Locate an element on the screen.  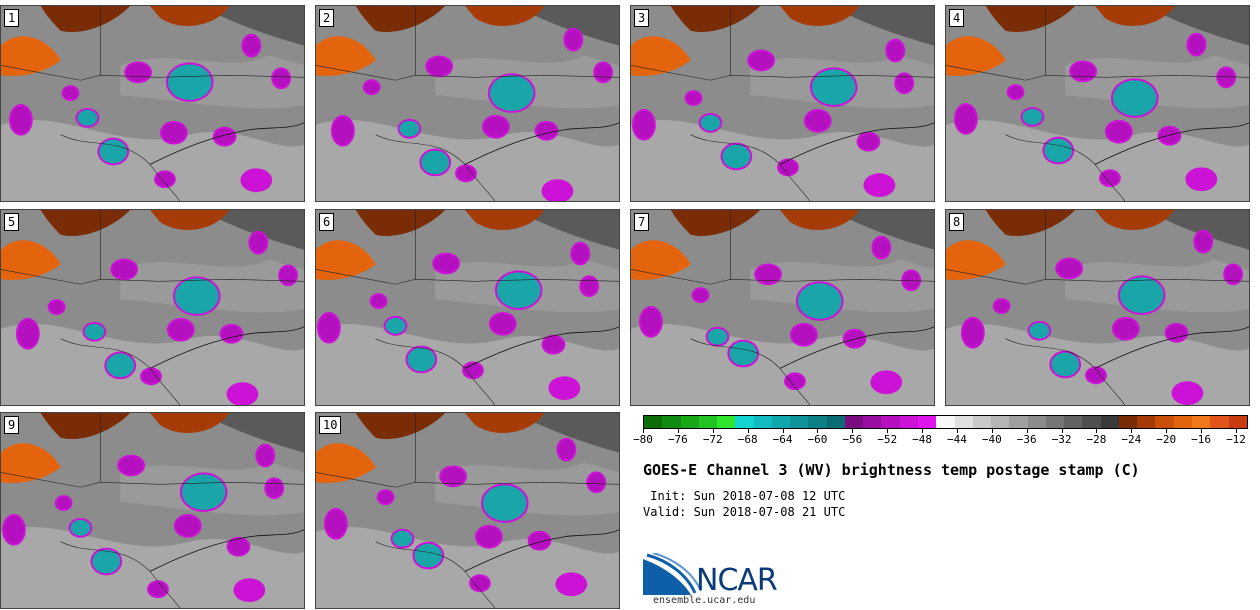
panel-label: 9 is located at coordinates (12, 425).